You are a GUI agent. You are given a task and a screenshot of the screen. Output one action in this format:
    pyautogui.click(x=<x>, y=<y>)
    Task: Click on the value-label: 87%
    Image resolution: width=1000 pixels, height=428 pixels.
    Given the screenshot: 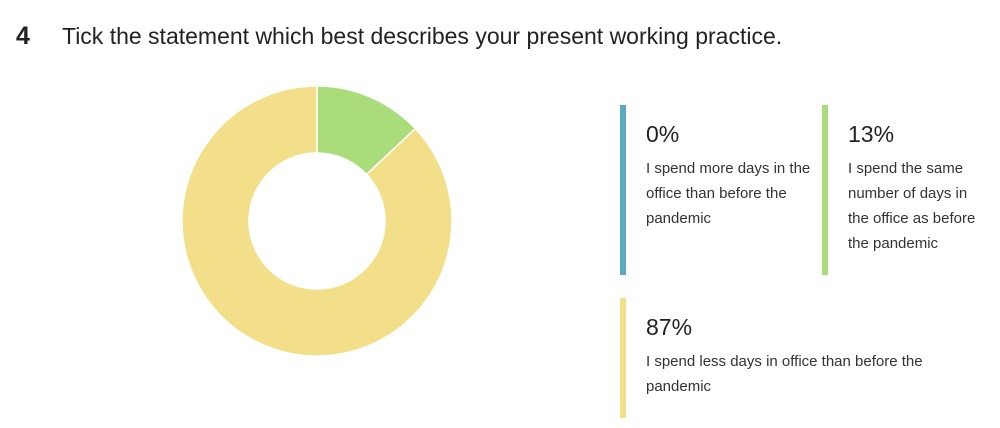 What is the action you would take?
    pyautogui.click(x=669, y=327)
    